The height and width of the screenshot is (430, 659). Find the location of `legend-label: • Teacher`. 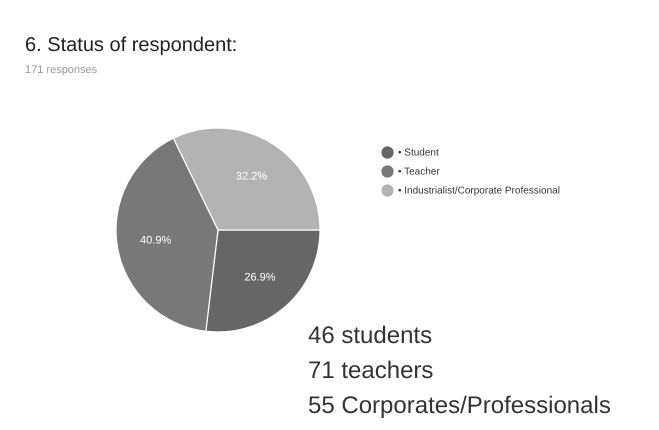

legend-label: • Teacher is located at coordinates (419, 172).